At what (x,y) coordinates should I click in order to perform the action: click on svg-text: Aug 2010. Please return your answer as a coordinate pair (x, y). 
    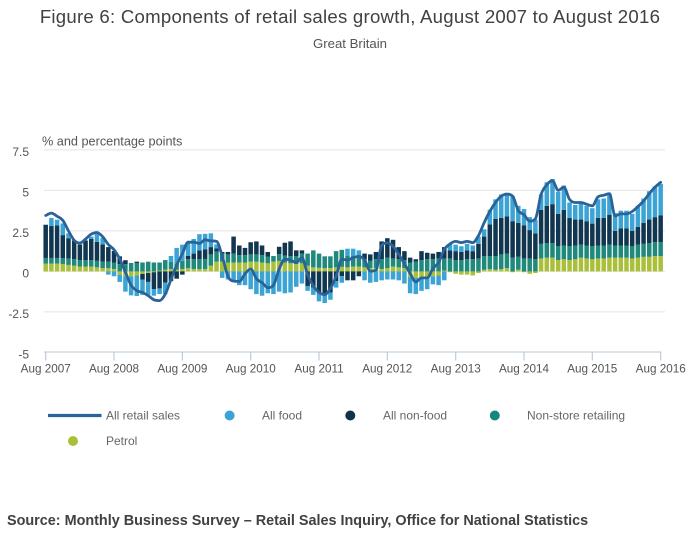
    Looking at the image, I should click on (251, 369).